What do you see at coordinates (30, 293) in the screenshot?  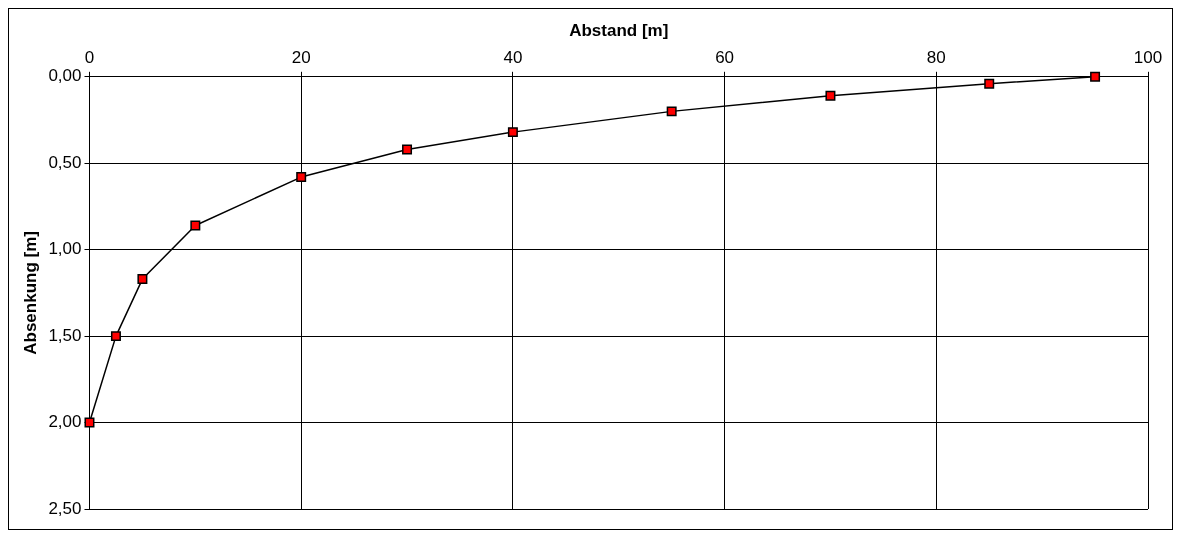 I see `y-axis-title: Absenkung [m]` at bounding box center [30, 293].